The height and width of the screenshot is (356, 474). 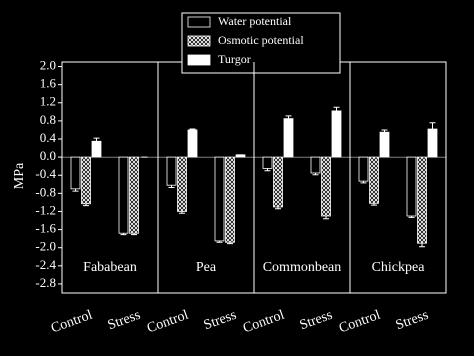 What do you see at coordinates (45, 282) in the screenshot?
I see `y-tick-label: -2.8` at bounding box center [45, 282].